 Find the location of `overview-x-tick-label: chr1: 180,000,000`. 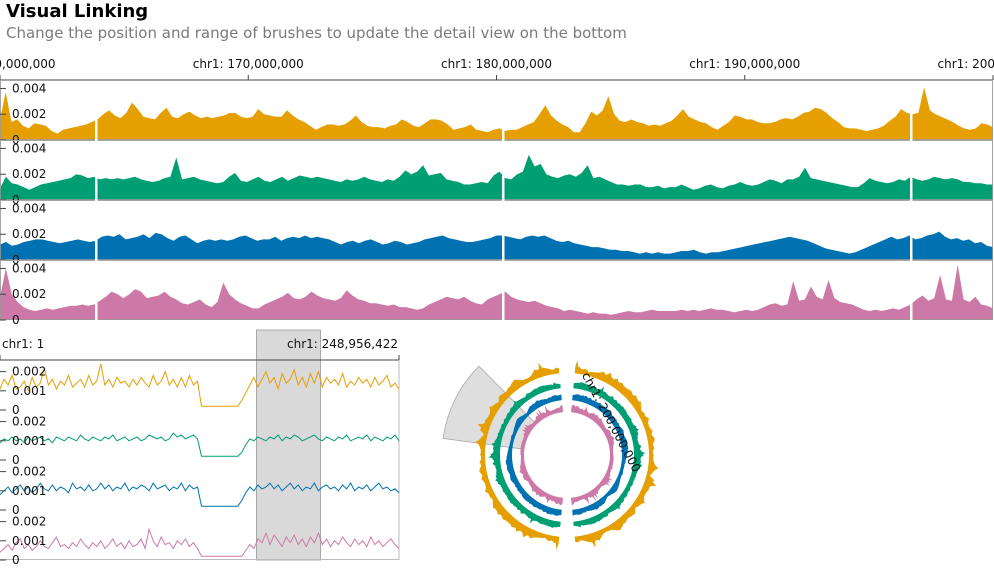

overview-x-tick-label: chr1: 180,000,000 is located at coordinates (496, 64).